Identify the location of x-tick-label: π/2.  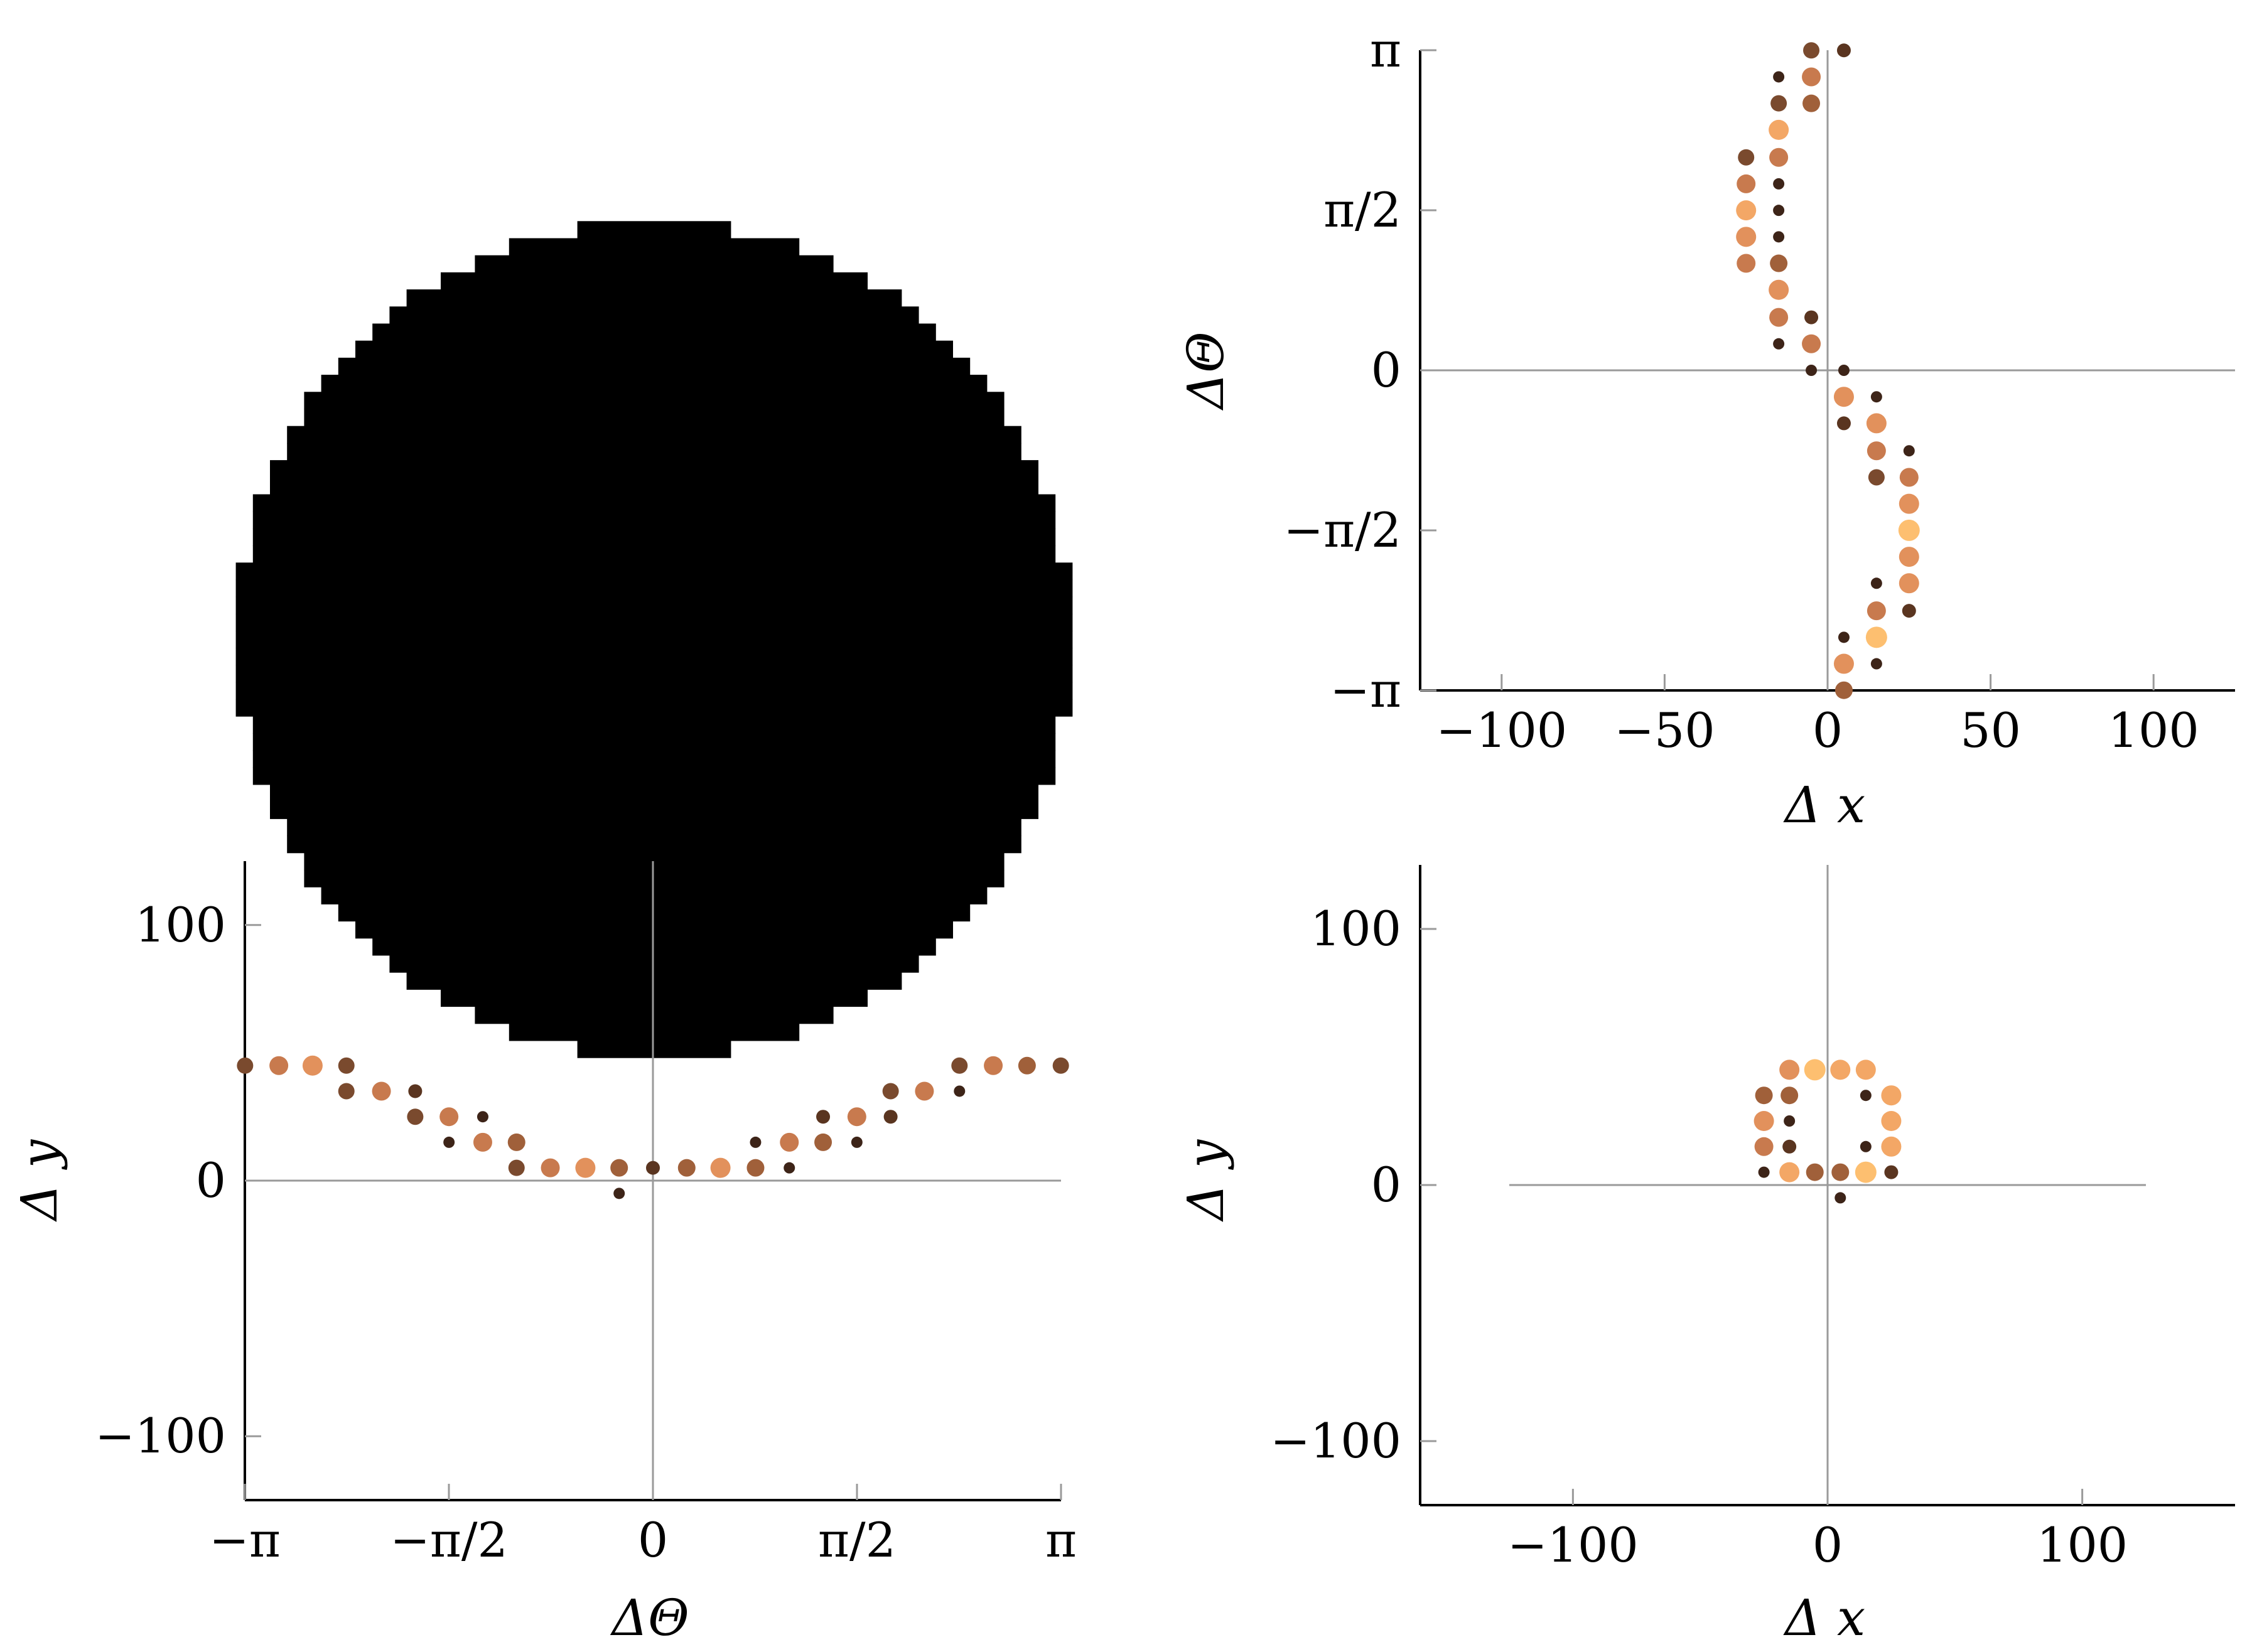
(857, 1540).